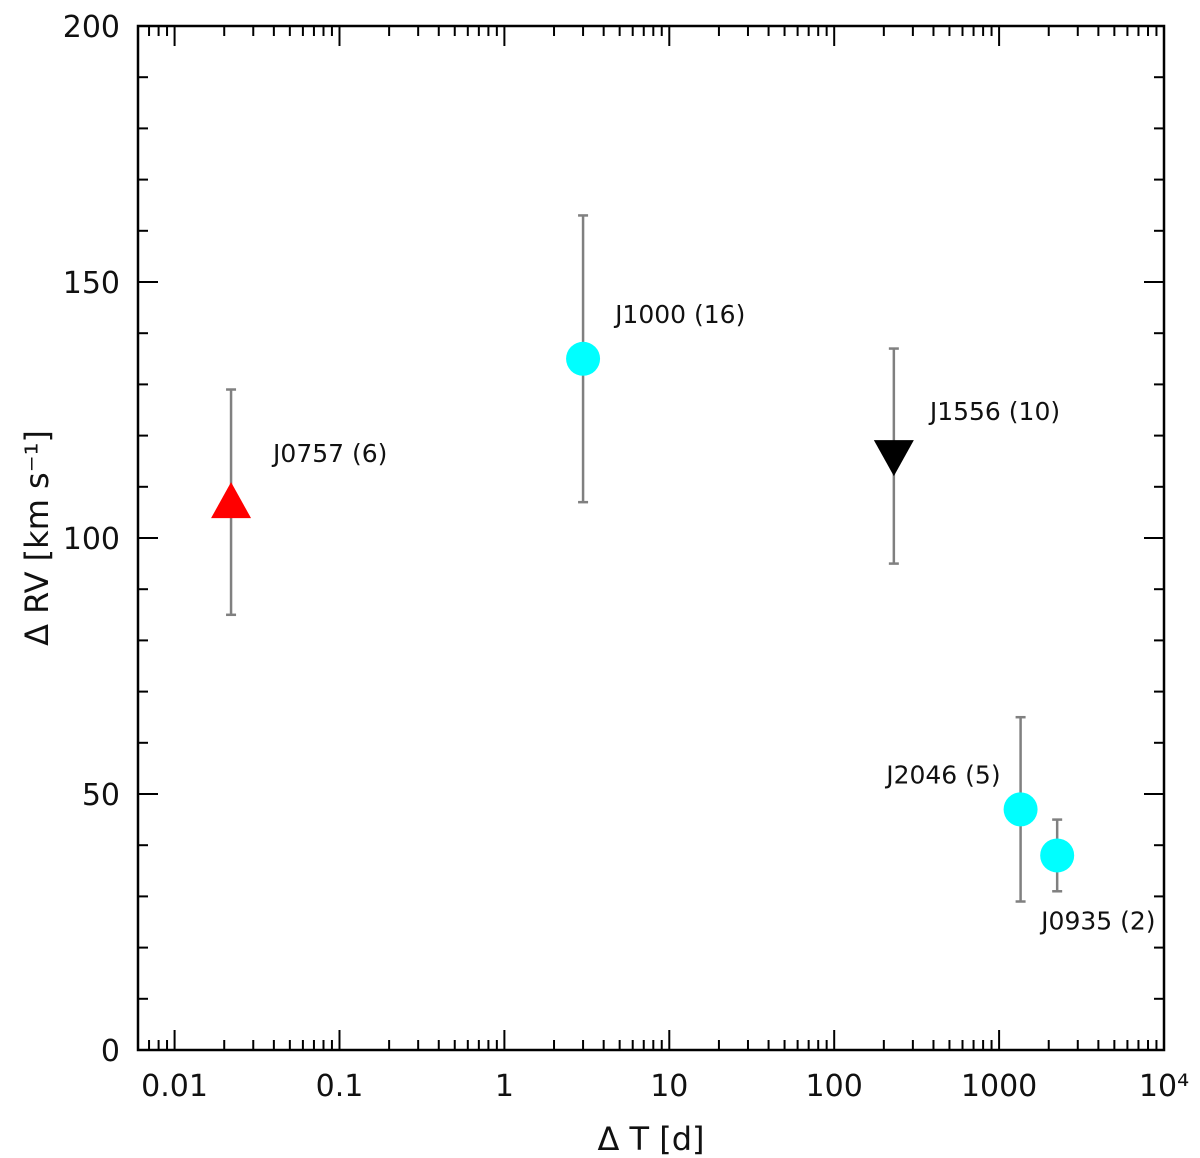 The width and height of the screenshot is (1200, 1158). Describe the element at coordinates (91, 283) in the screenshot. I see `y-tick-label: 150` at that location.